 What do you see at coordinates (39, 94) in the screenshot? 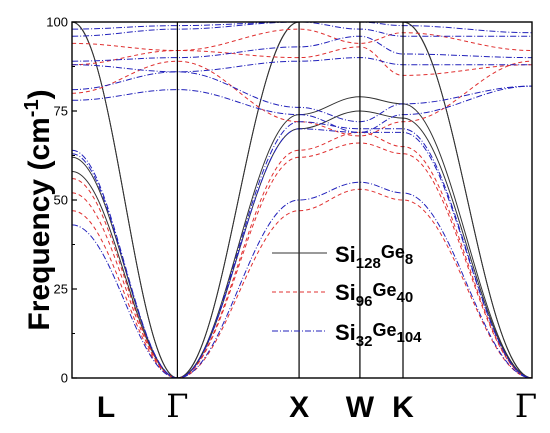
I see `y-axis-label-close: )` at bounding box center [39, 94].